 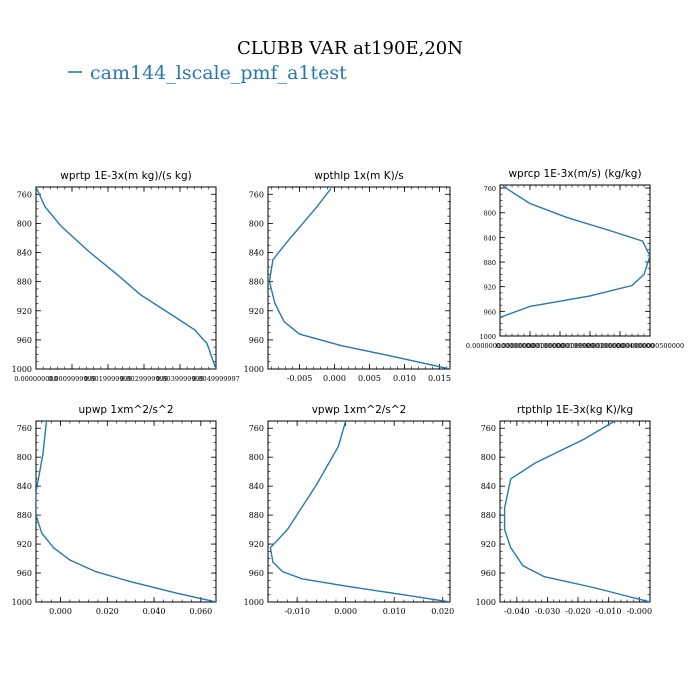 What do you see at coordinates (517, 611) in the screenshot?
I see `x-tick-label: -0.040` at bounding box center [517, 611].